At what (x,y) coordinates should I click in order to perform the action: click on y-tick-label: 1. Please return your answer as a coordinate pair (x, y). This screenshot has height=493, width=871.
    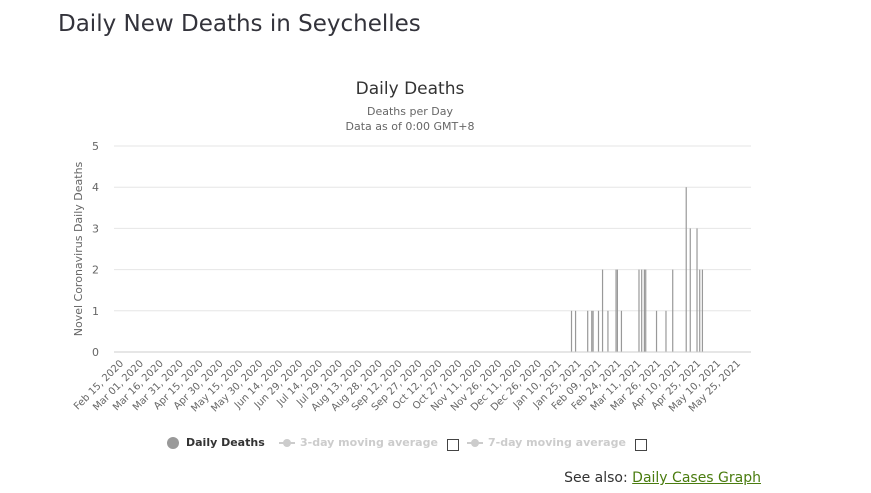
    Looking at the image, I should click on (95, 311).